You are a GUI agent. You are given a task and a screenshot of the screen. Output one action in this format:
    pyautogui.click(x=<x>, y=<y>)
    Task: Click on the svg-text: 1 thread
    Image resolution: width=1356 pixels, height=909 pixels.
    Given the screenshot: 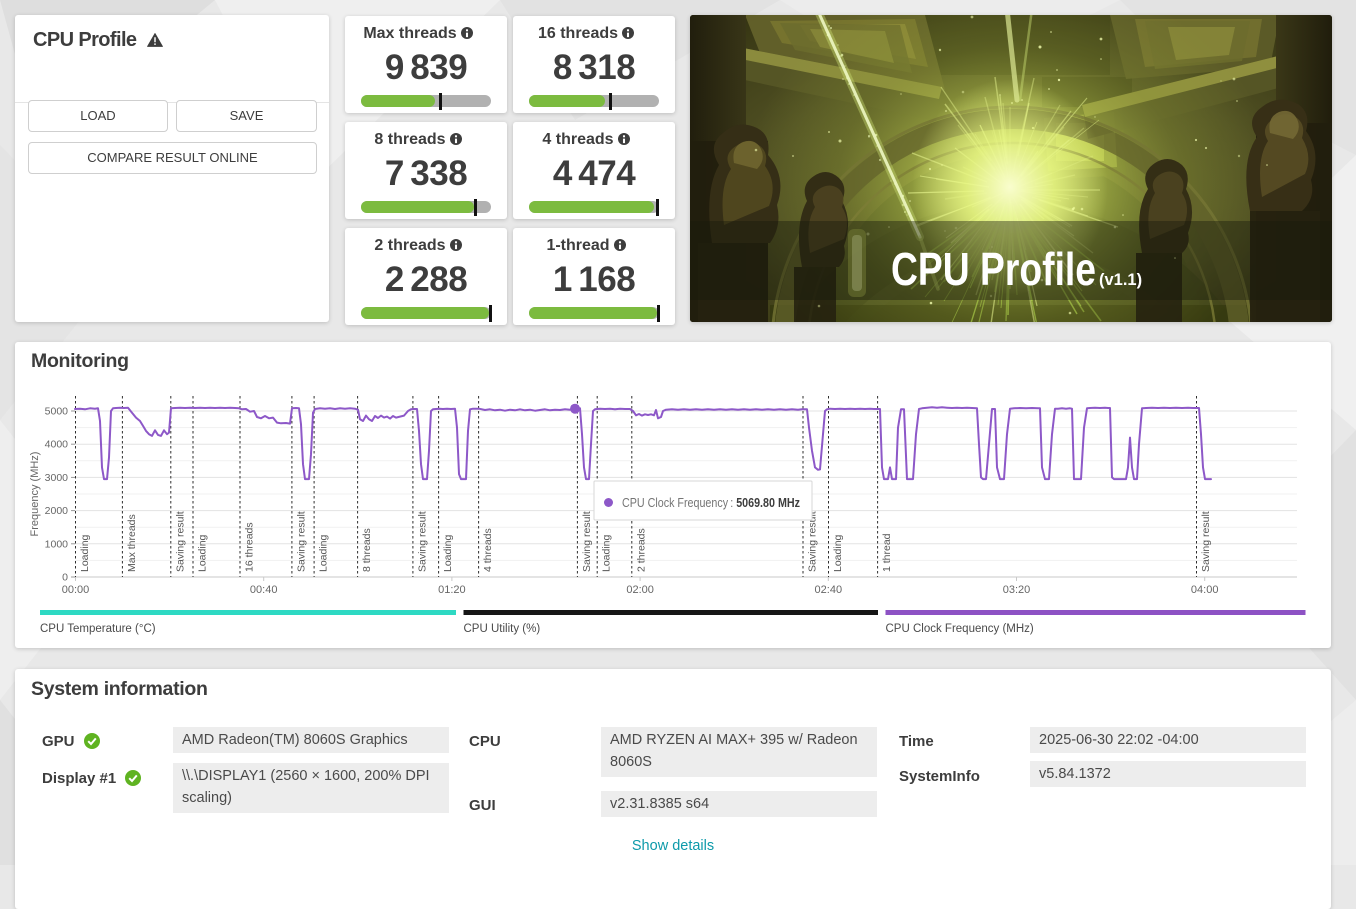 What is the action you would take?
    pyautogui.click(x=887, y=552)
    